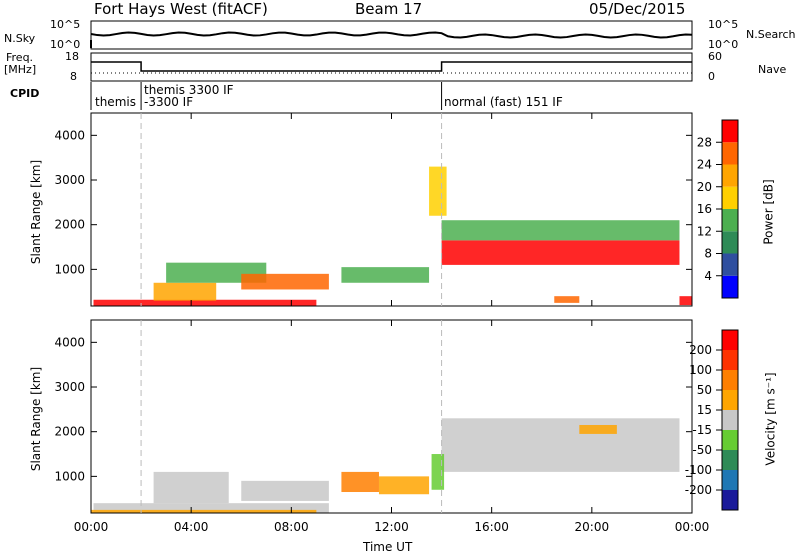  Describe the element at coordinates (65, 44) in the screenshot. I see `nsky-tick-bottom: 10^0` at that location.